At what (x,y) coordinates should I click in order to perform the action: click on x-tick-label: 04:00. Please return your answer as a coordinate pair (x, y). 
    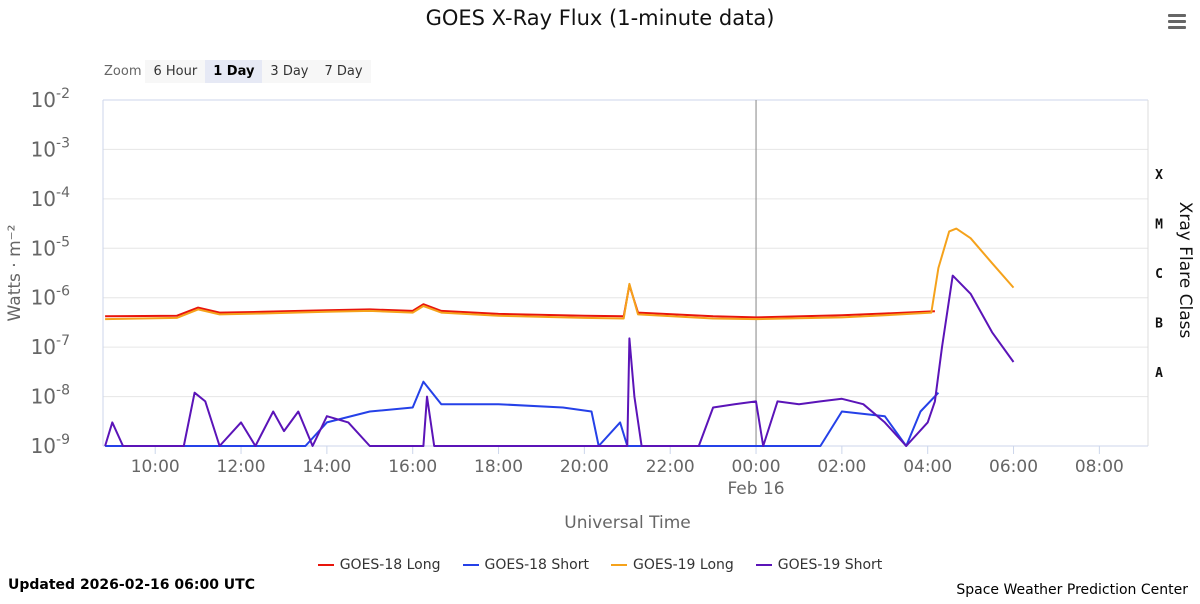
    Looking at the image, I should click on (927, 467).